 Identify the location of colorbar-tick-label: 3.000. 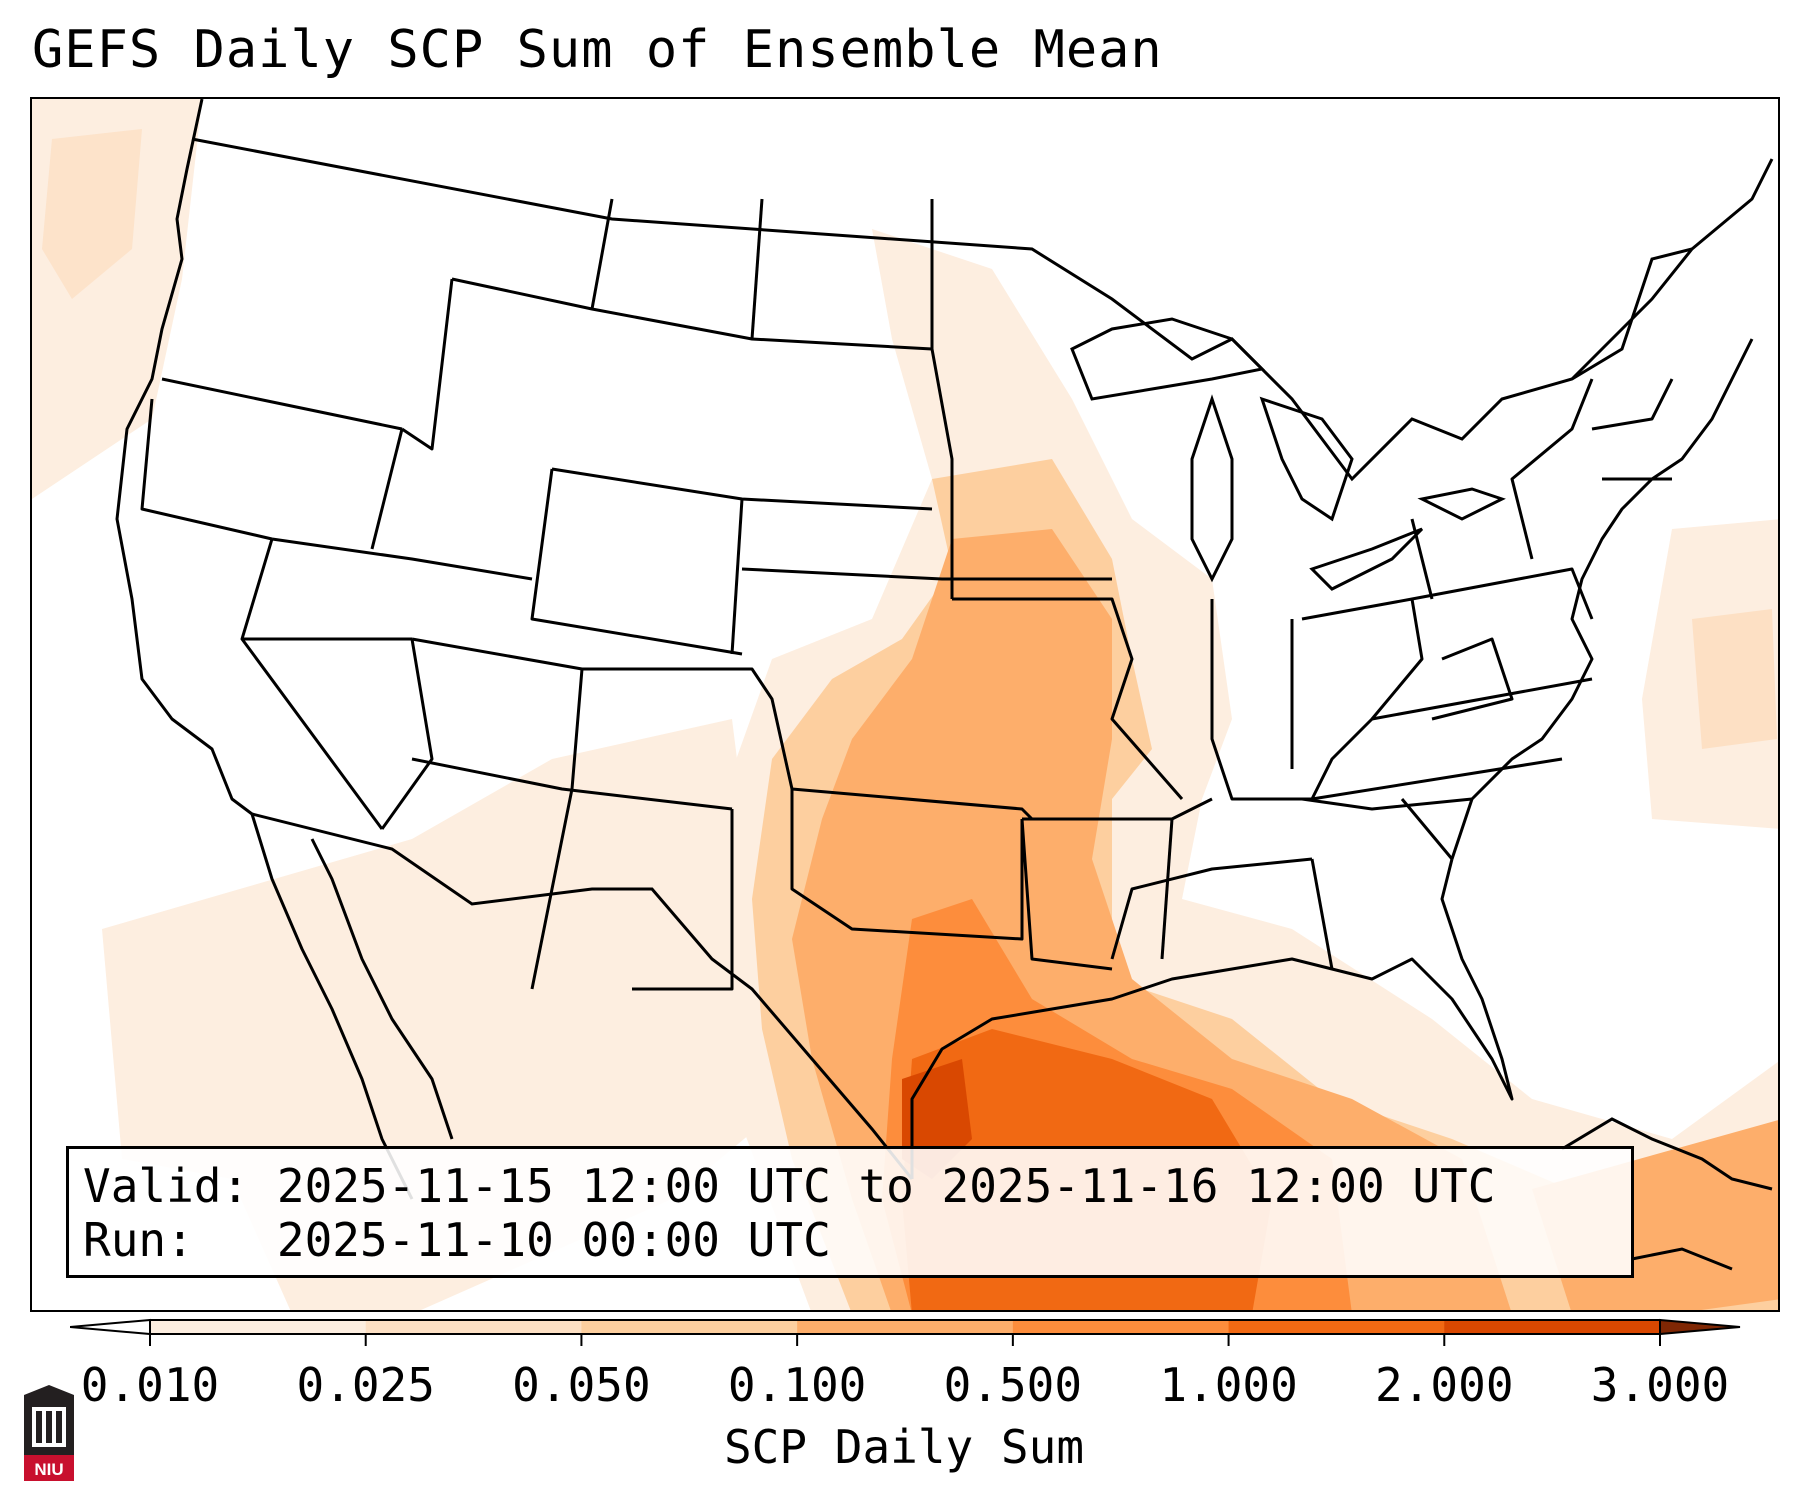
(1660, 1385).